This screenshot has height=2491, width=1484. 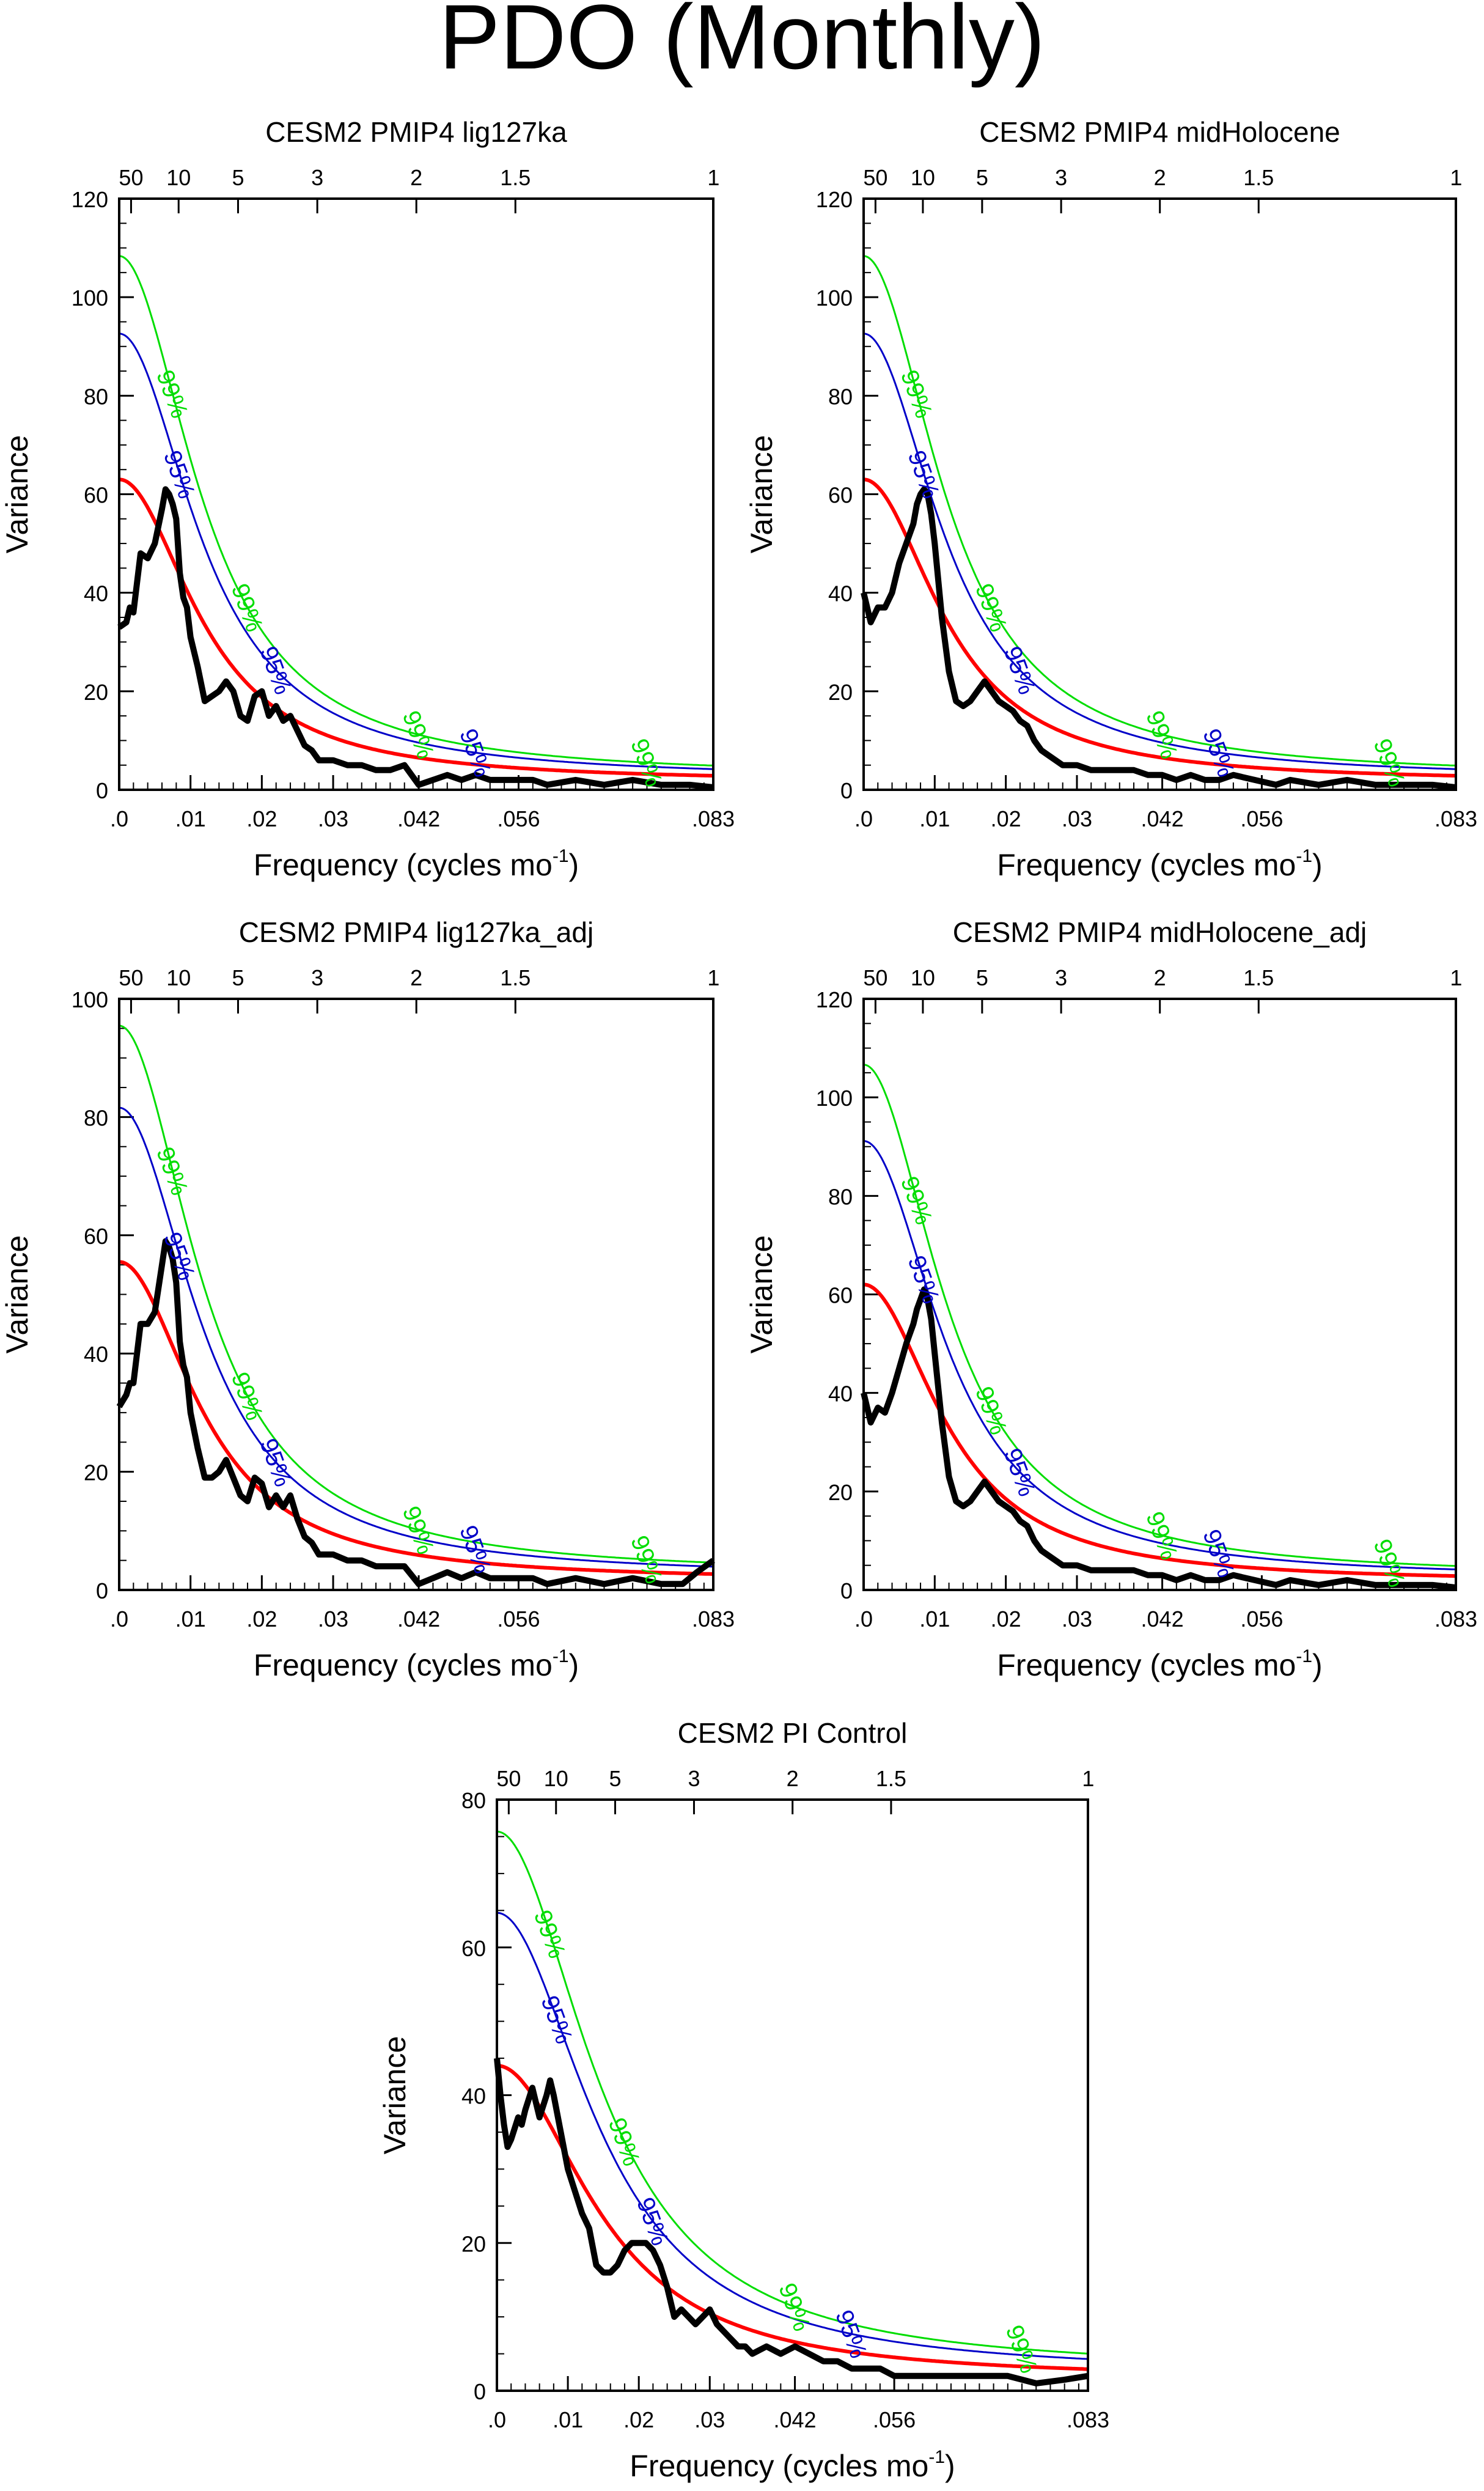 I want to click on figure-title: PDO (Monthly), so click(x=742, y=44).